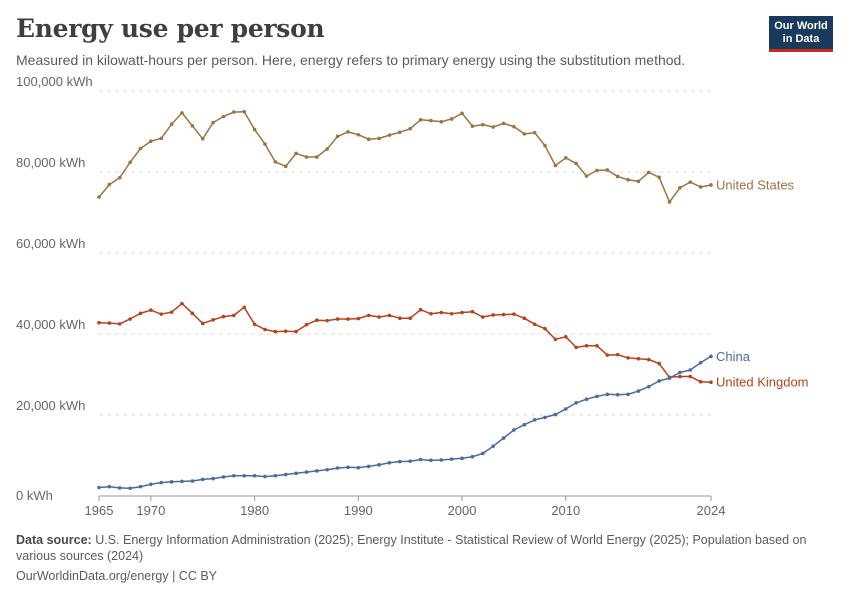  Describe the element at coordinates (50, 162) in the screenshot. I see `y-tick-label: 80,000 kWh` at that location.